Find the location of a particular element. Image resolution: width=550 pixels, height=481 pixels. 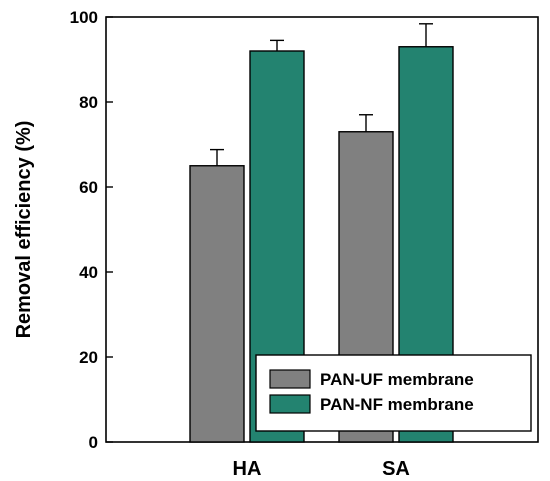

y-axis-label: Removal efficiency (%) is located at coordinates (24, 230).